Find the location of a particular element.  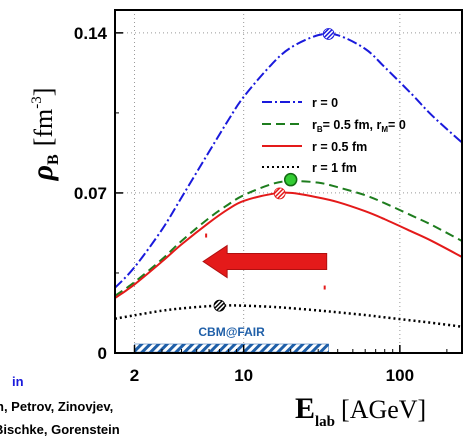

range-bar-label-0: CBM@FAIR is located at coordinates (231, 332).